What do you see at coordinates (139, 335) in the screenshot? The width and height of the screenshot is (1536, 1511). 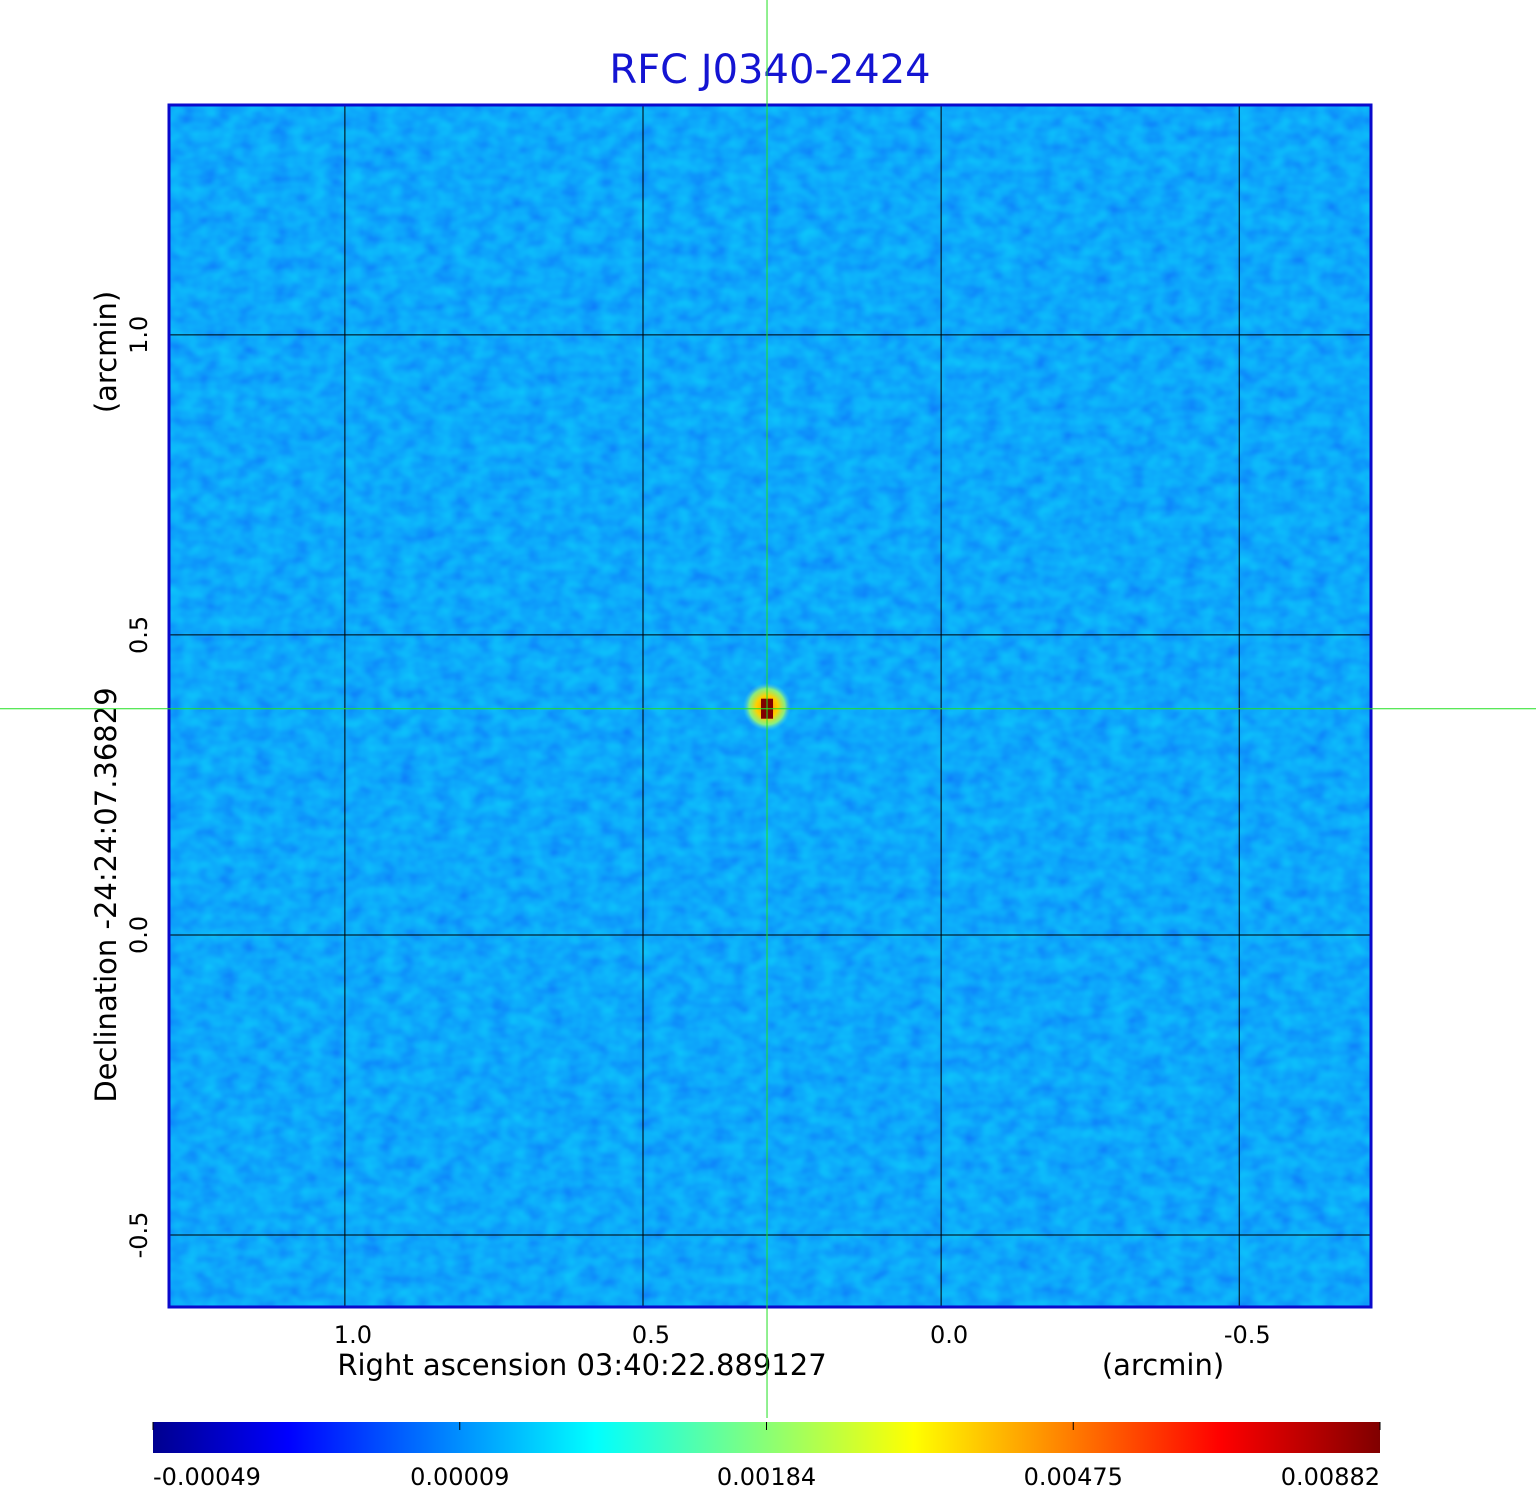 I see `y-tick-label: 1.0` at bounding box center [139, 335].